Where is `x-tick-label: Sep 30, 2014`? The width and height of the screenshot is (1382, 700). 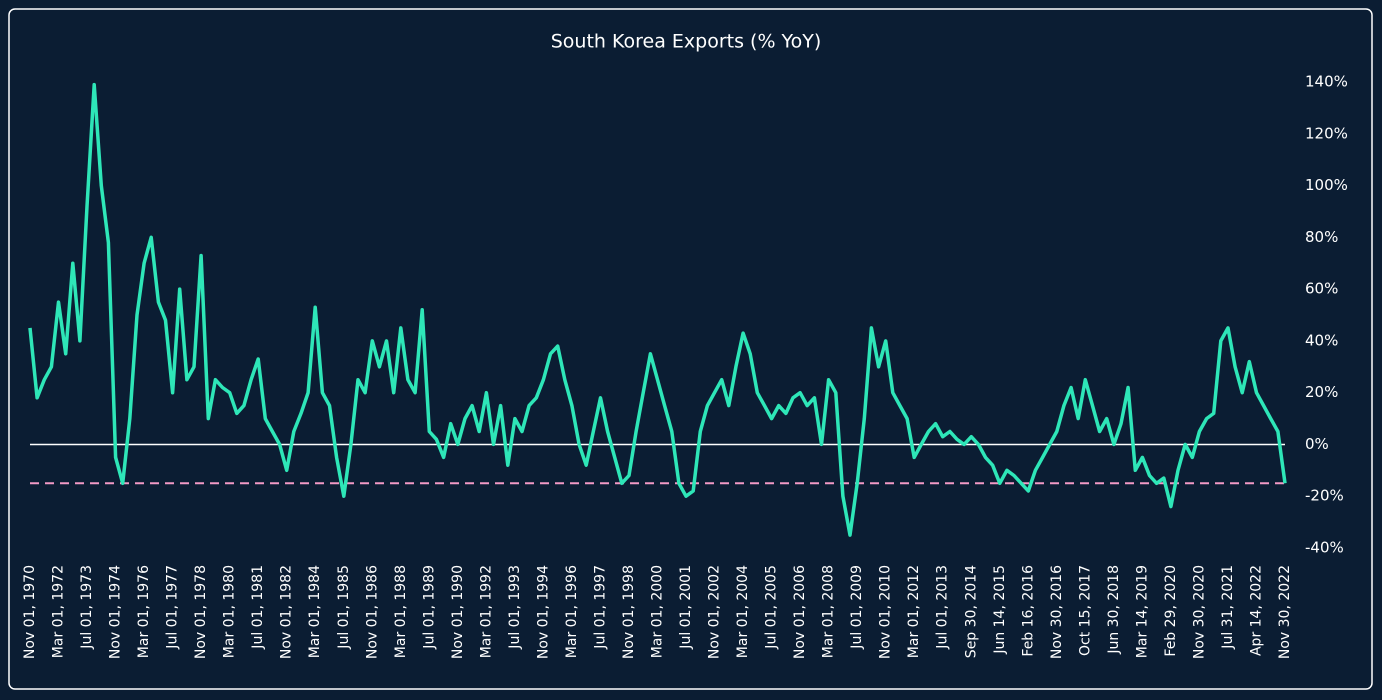
x-tick-label: Sep 30, 2014 is located at coordinates (971, 611).